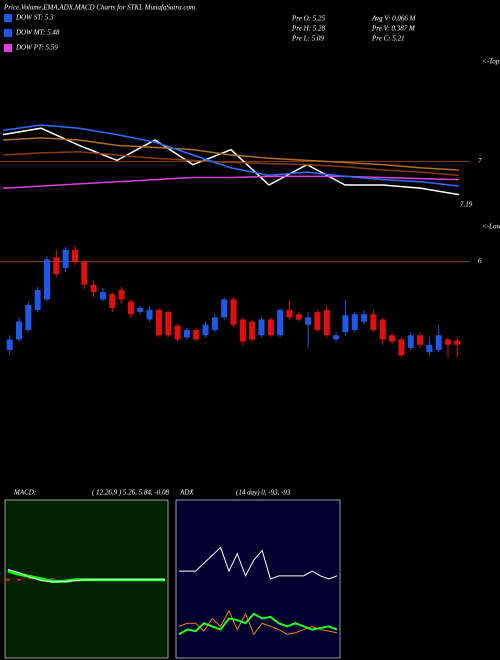 The image size is (500, 660). Describe the element at coordinates (480, 261) in the screenshot. I see `y-tick-label: 6` at that location.